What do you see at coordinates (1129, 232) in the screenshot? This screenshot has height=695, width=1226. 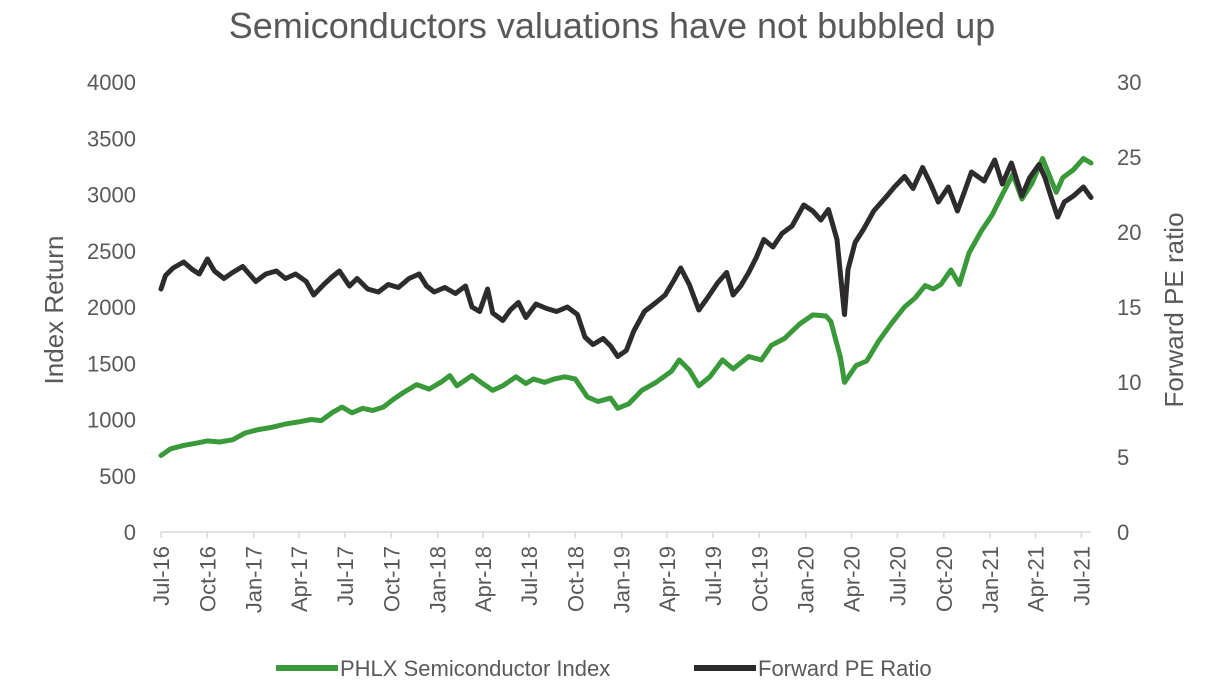 I see `y2-tick-label: 20` at bounding box center [1129, 232].